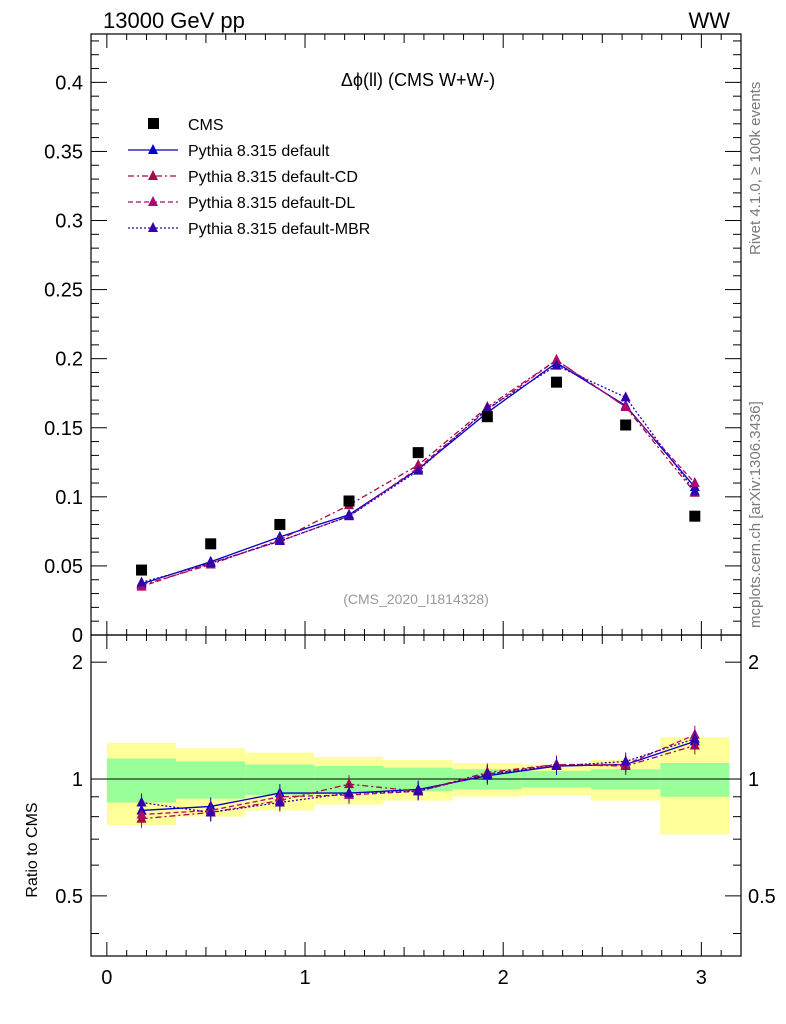 The height and width of the screenshot is (1024, 786). Describe the element at coordinates (63, 567) in the screenshot. I see `y-tick-label: 0.05` at that location.